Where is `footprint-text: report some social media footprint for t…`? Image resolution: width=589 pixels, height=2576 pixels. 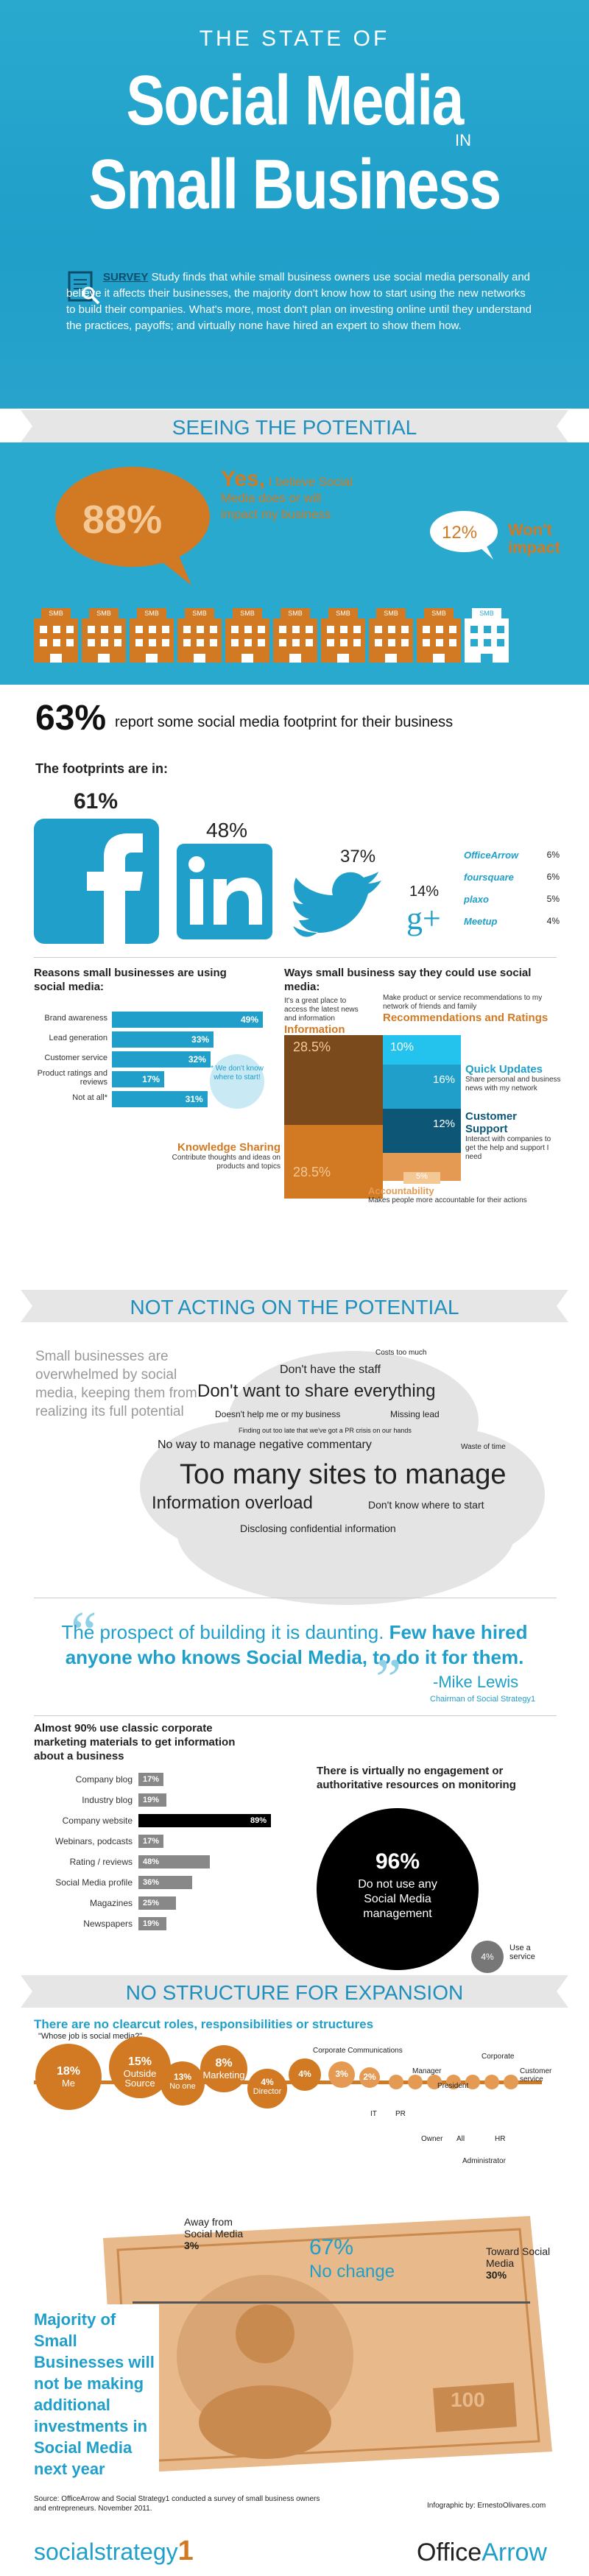
footprint-text: report some social media footprint for t… is located at coordinates (284, 722).